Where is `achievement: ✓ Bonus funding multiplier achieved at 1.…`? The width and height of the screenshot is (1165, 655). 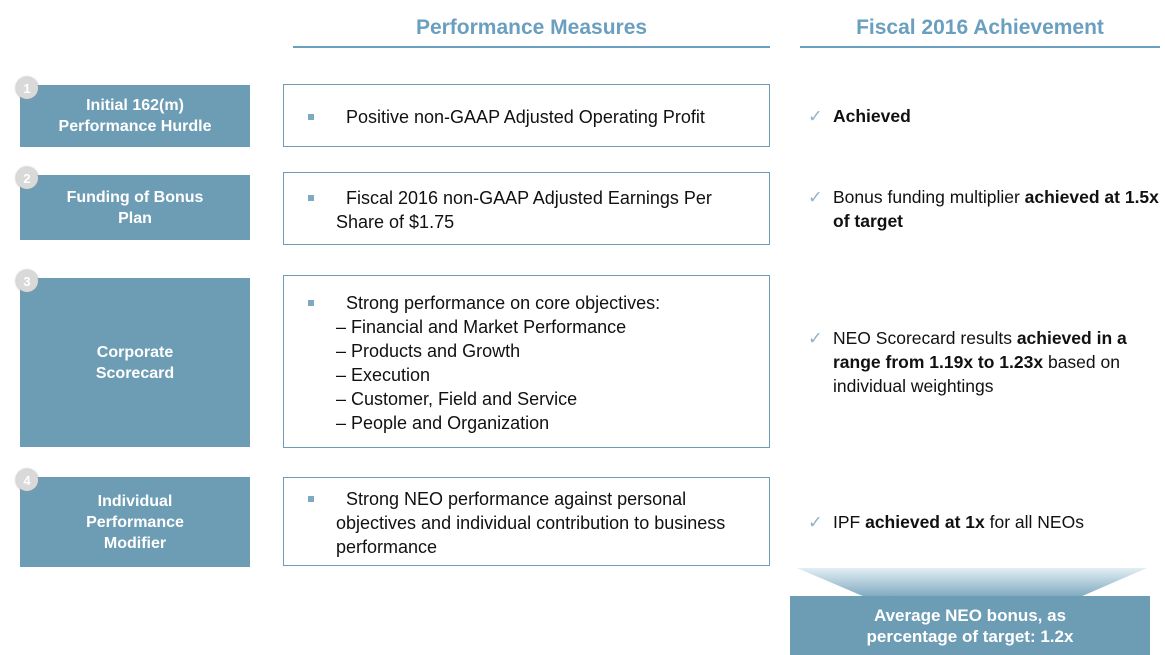 achievement: ✓ Bonus funding multiplier achieved at 1.… is located at coordinates (986, 208).